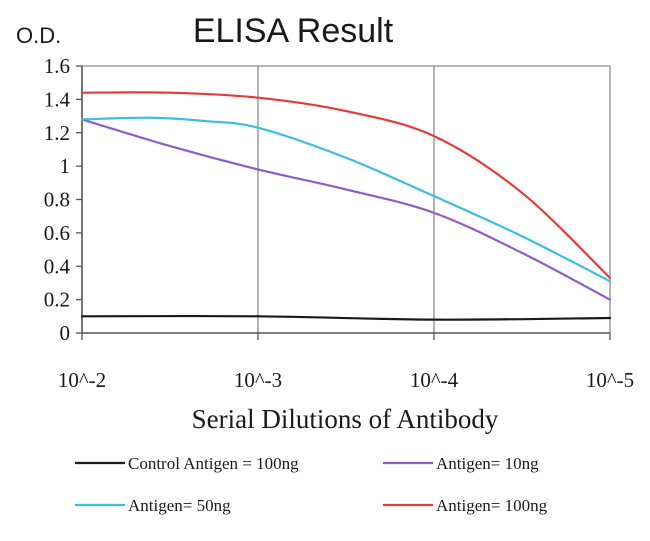  Describe the element at coordinates (57, 266) in the screenshot. I see `y-tick-label: 0.4` at that location.